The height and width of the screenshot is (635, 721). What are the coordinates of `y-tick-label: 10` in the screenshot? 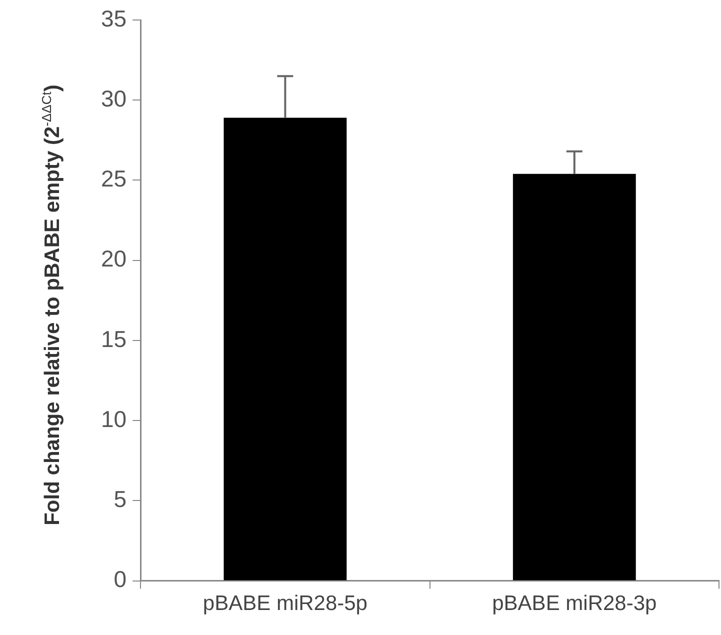 It's located at (113, 419).